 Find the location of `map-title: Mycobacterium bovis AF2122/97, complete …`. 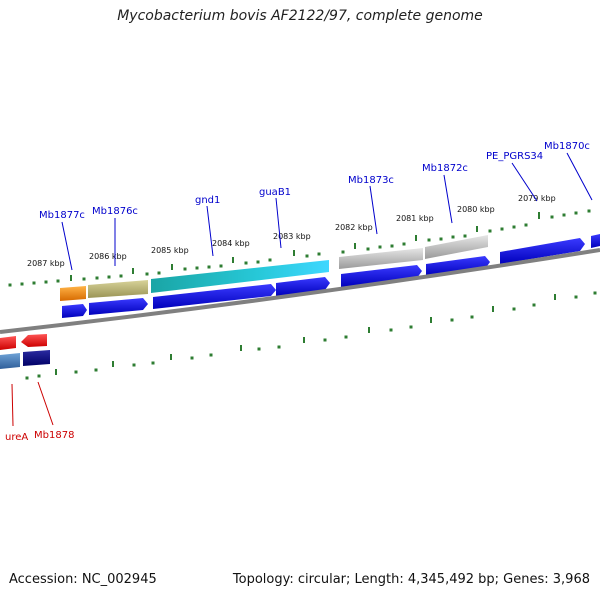

map-title: Mycobacterium bovis AF2122/97, complete … is located at coordinates (300, 16).